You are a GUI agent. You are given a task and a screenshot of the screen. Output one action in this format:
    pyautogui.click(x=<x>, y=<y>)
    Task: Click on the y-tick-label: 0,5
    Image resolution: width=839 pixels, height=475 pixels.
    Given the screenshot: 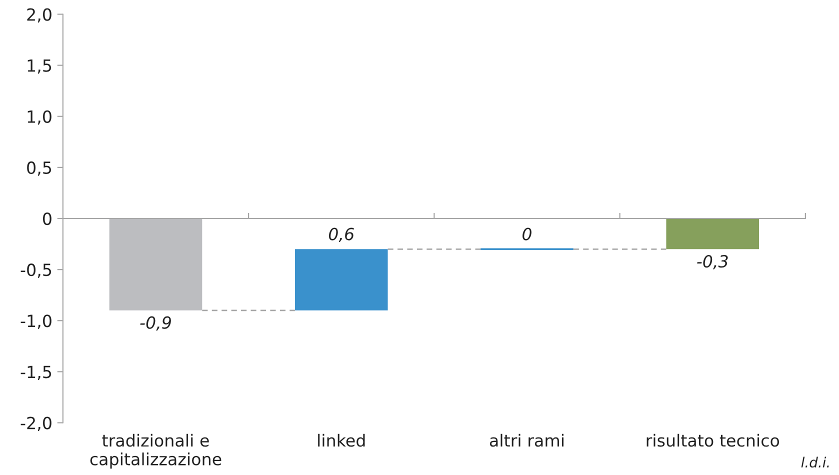 What is the action you would take?
    pyautogui.click(x=39, y=168)
    